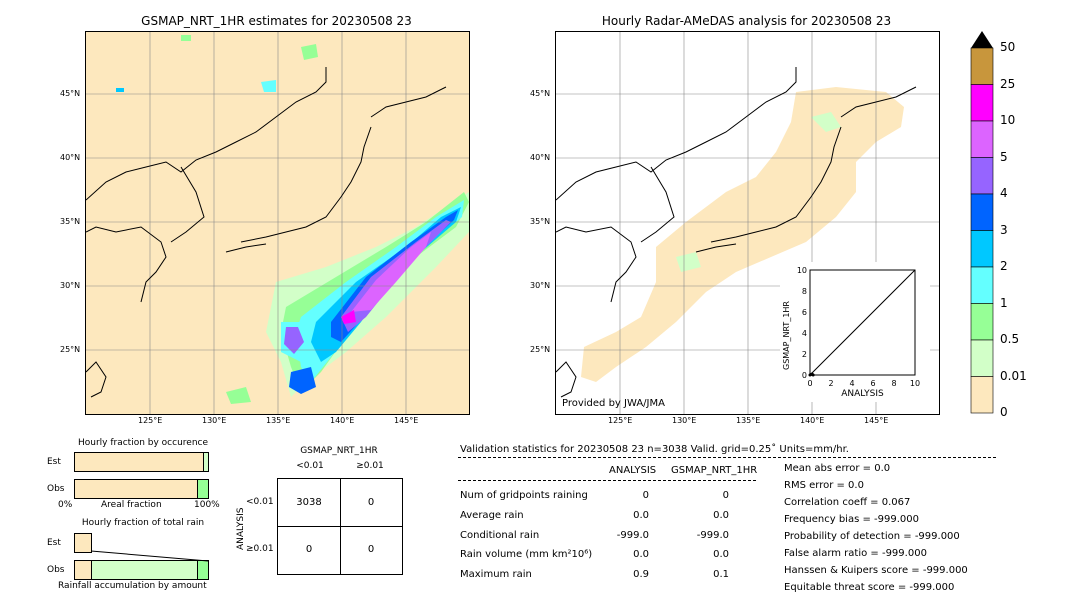  I want to click on occ-obs-rain, so click(202, 489).